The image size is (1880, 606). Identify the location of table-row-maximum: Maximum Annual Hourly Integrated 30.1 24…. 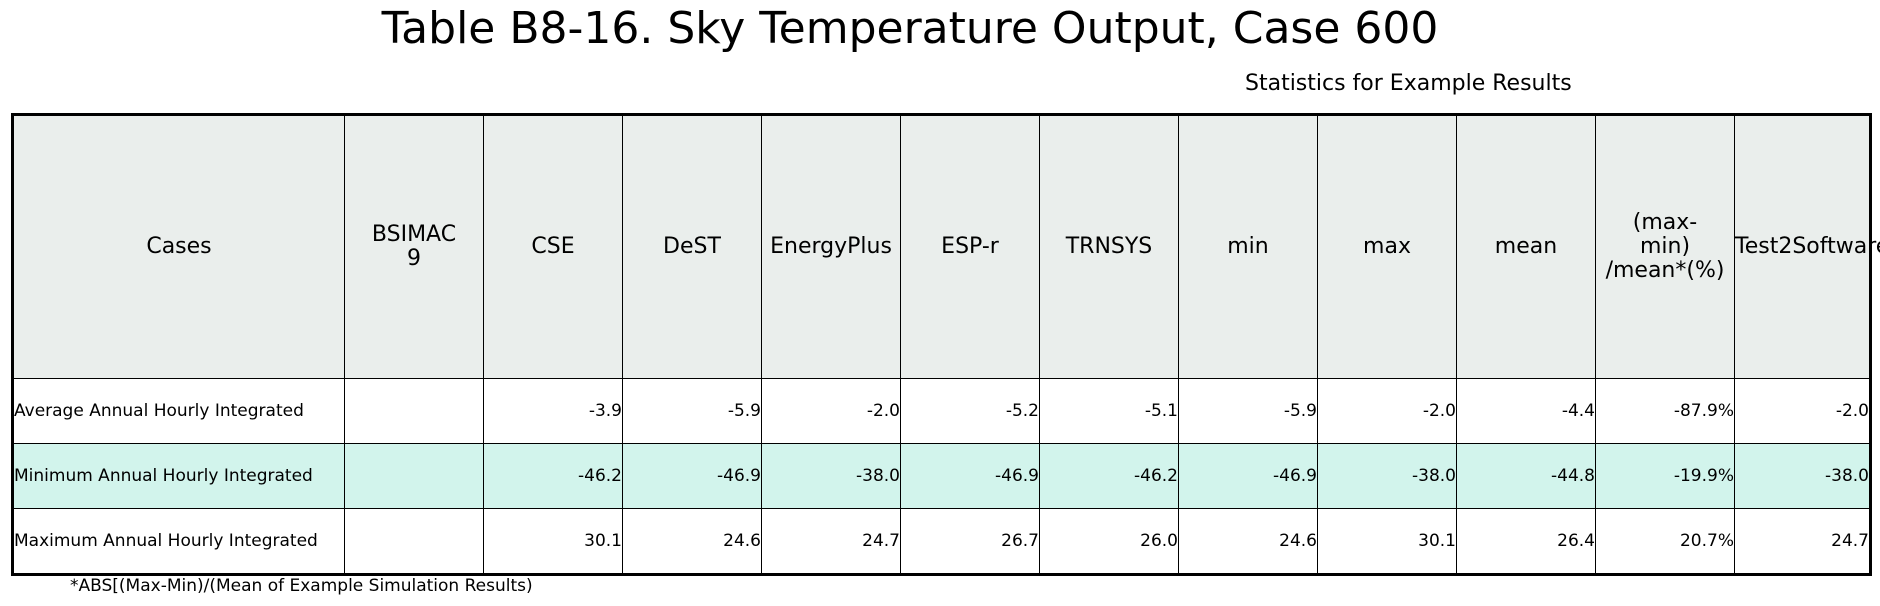
(941, 541).